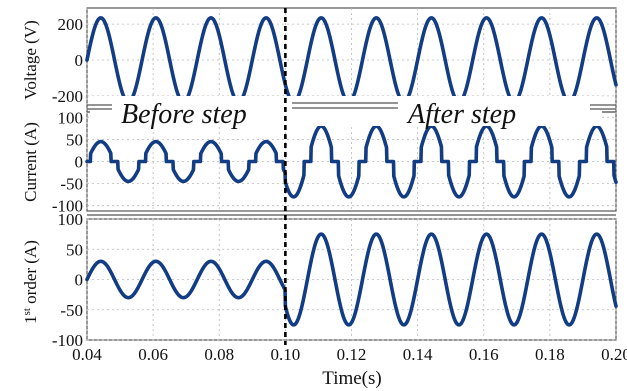 This screenshot has width=627, height=391. I want to click on x-tick-label: 0.20, so click(614, 354).